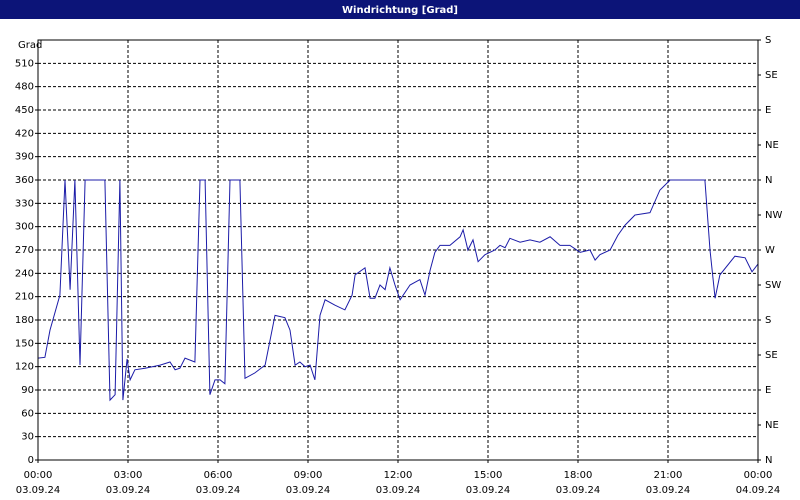 The image size is (800, 500). What do you see at coordinates (398, 475) in the screenshot?
I see `x-tick-label: 12:00` at bounding box center [398, 475].